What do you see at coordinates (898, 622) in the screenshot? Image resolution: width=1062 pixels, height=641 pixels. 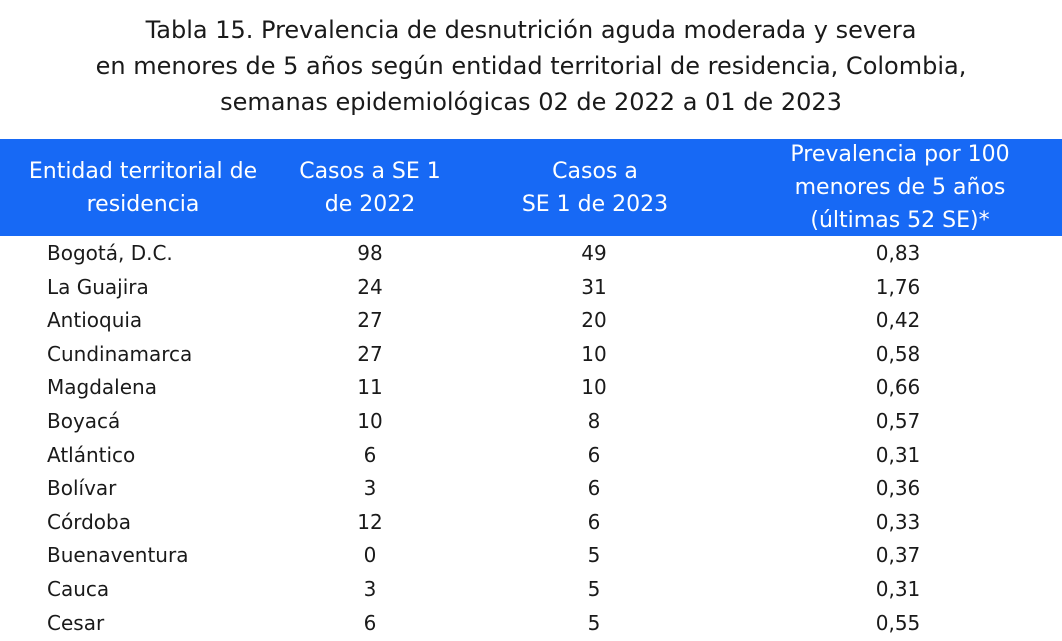 I see `cell-value: 0,55` at bounding box center [898, 622].